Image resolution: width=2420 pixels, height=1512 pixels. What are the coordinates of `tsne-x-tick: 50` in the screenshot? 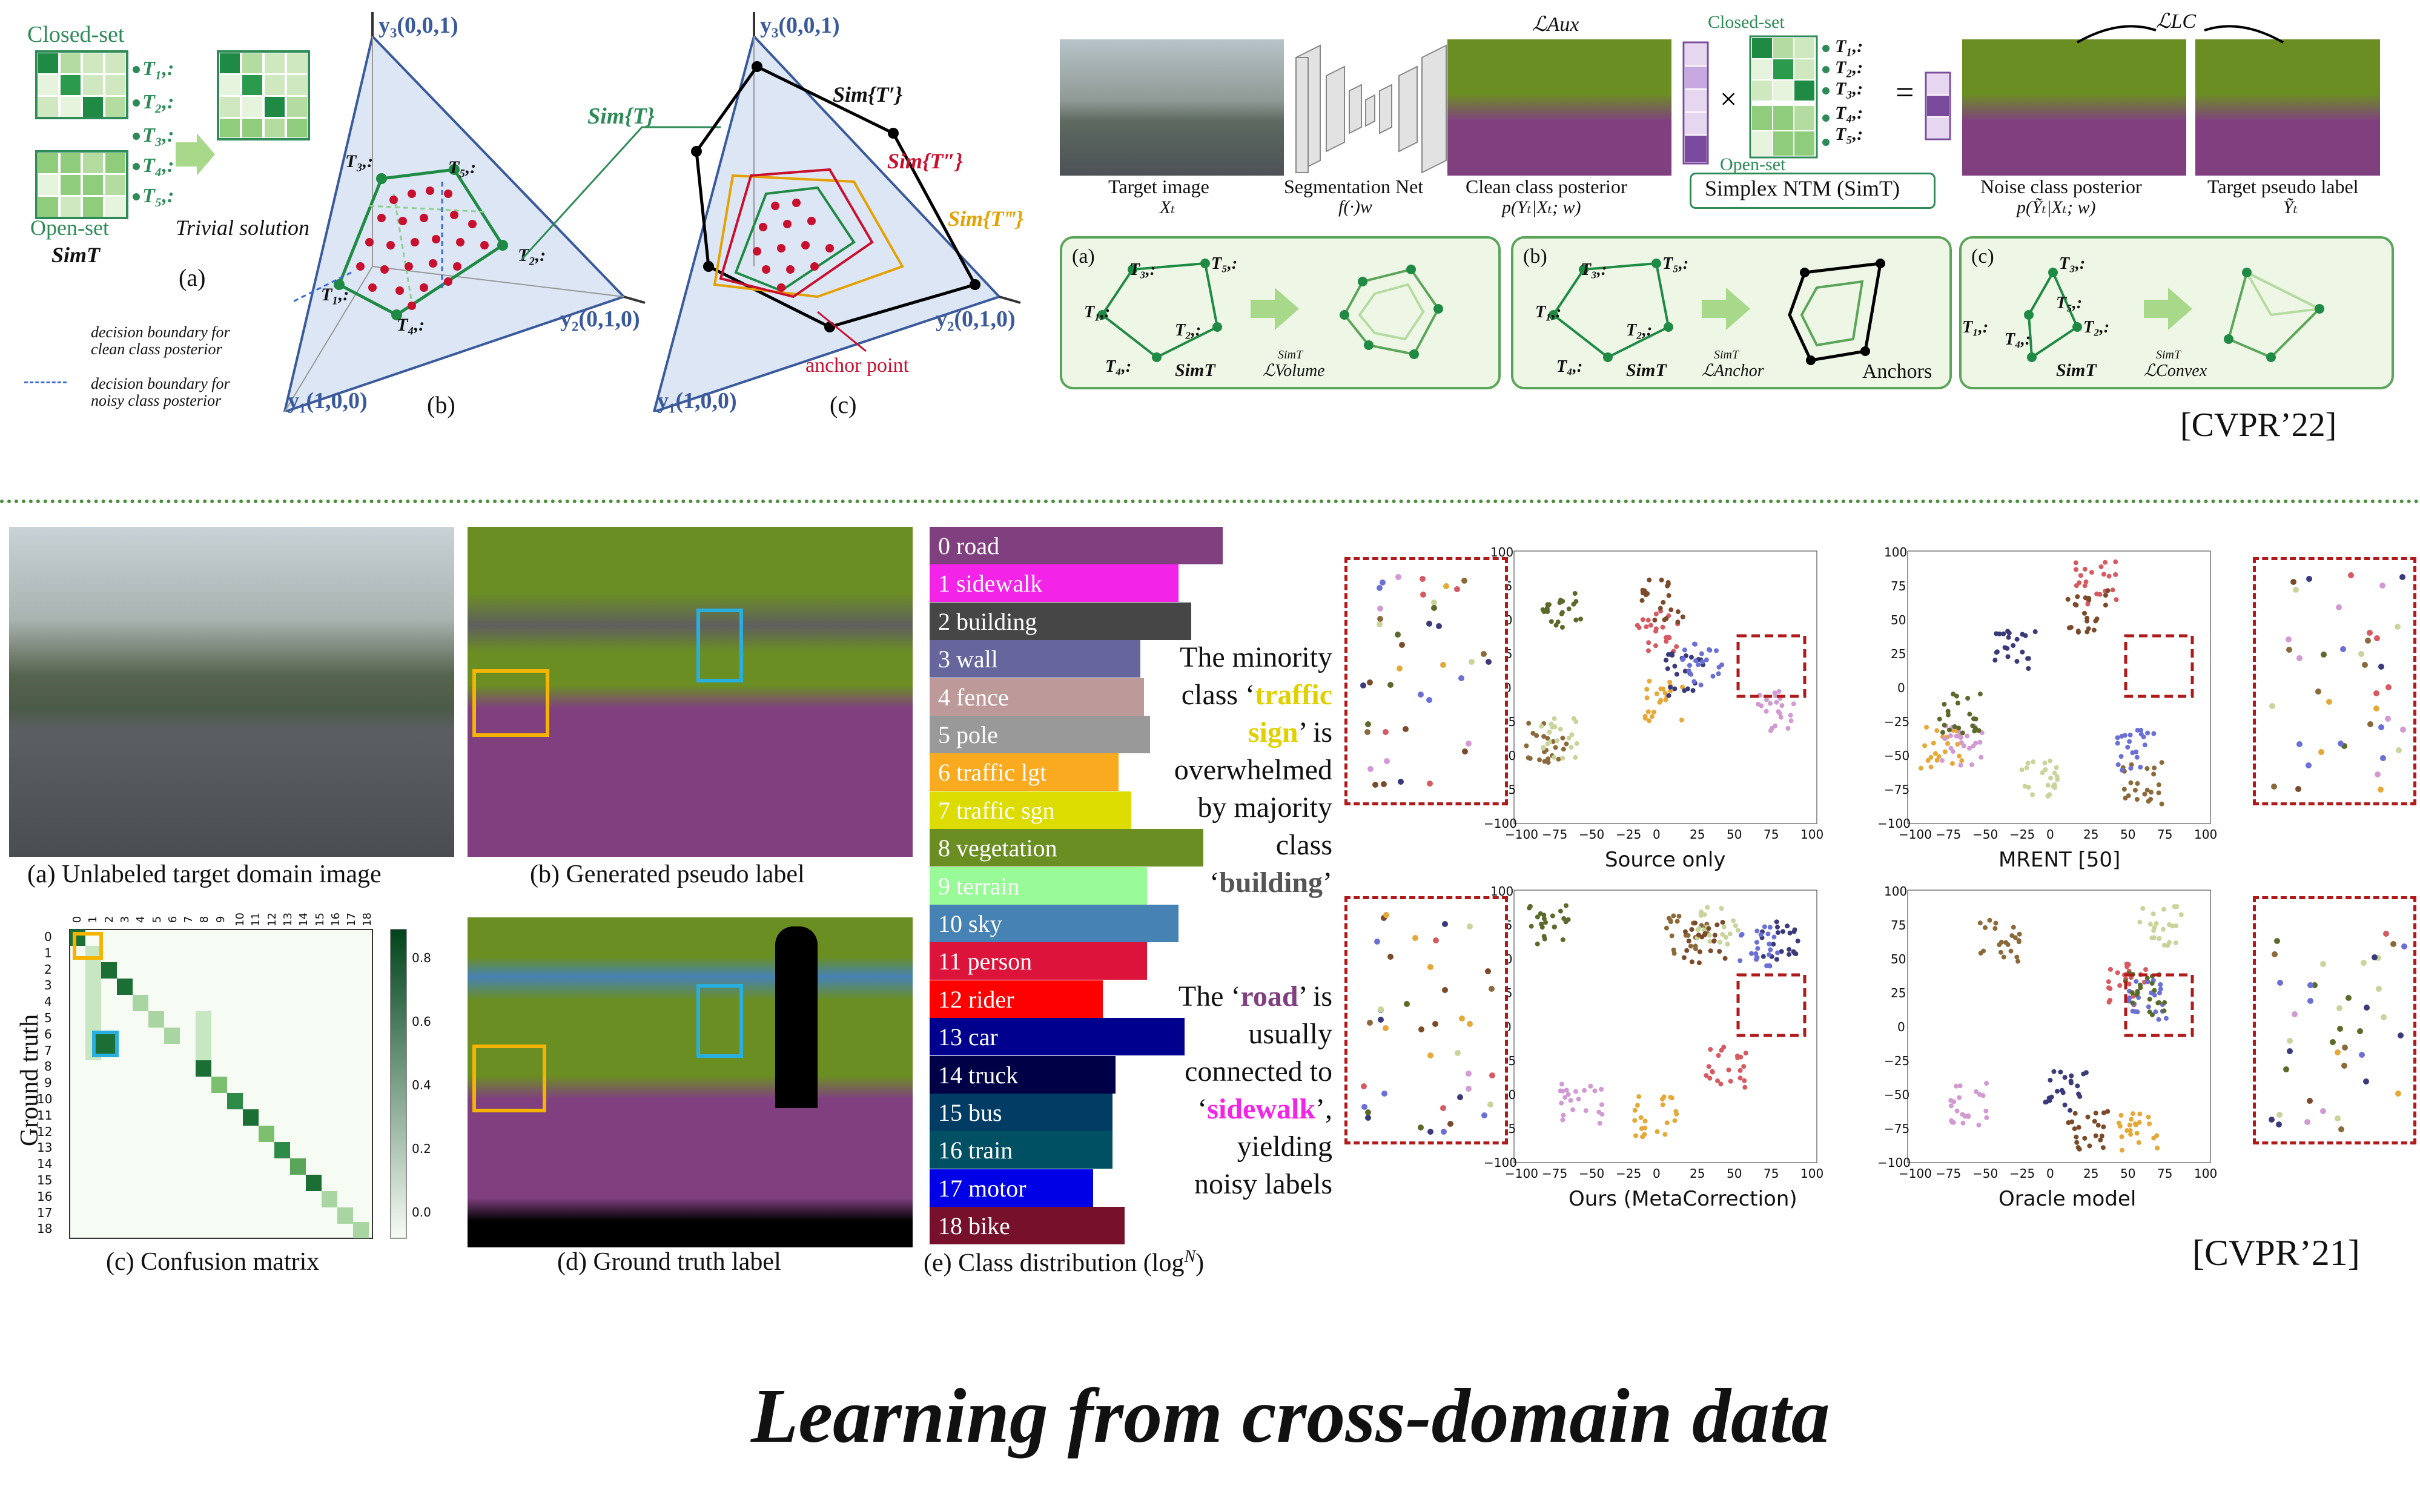 It's located at (1735, 1173).